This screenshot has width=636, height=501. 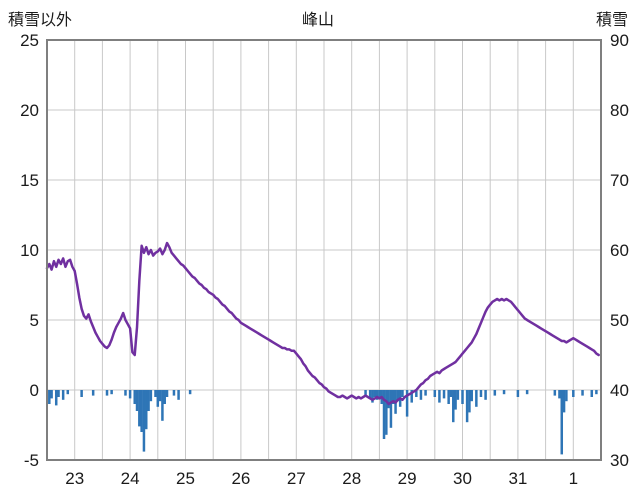 I want to click on right-axis-tick-label: 50, so click(x=619, y=320).